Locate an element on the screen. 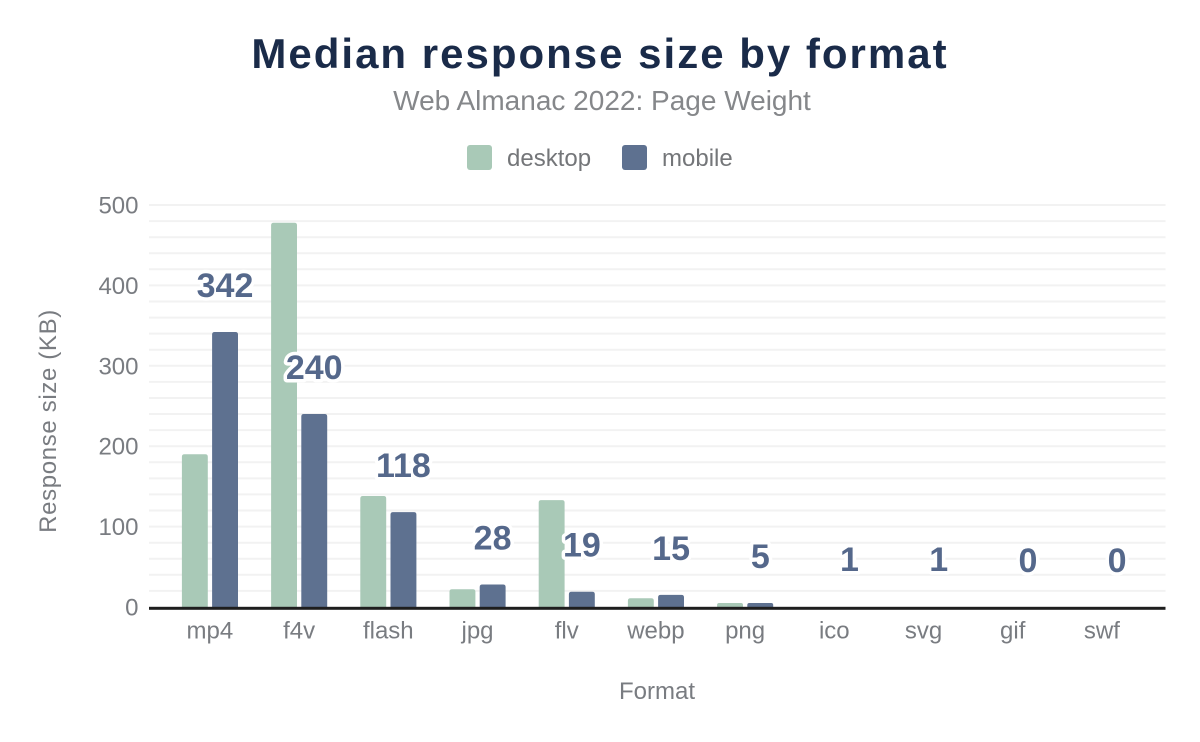  svg-text: png is located at coordinates (745, 631).